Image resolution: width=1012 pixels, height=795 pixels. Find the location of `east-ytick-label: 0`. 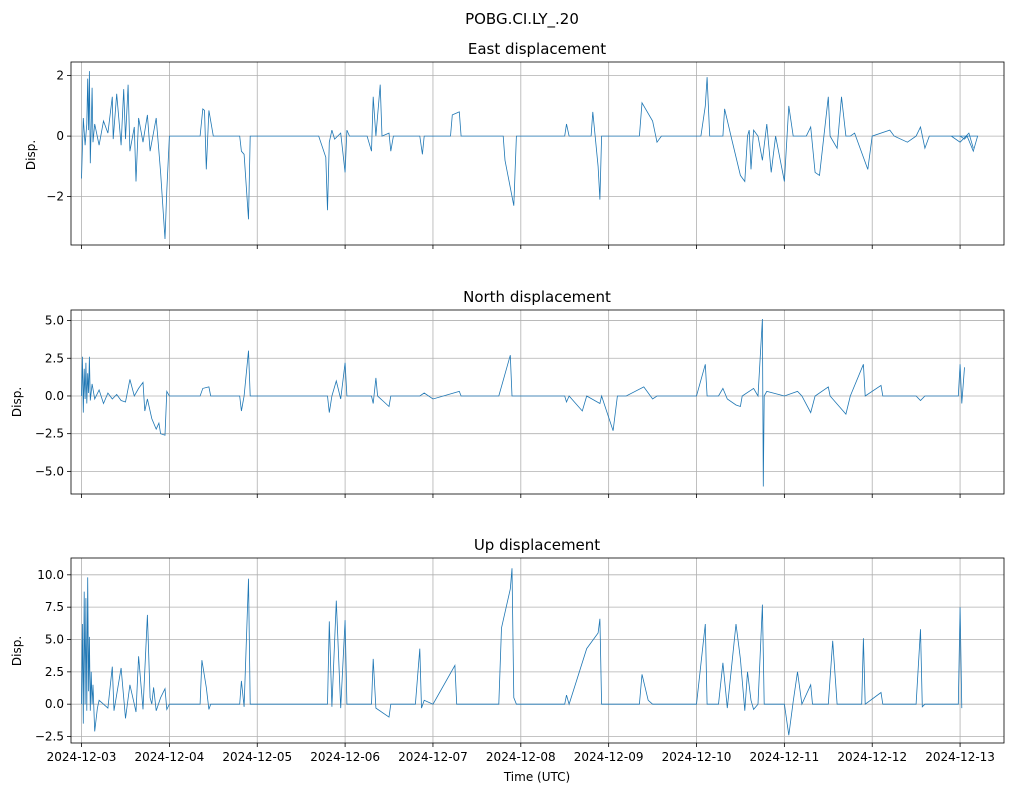

east-ytick-label: 0 is located at coordinates (60, 136).